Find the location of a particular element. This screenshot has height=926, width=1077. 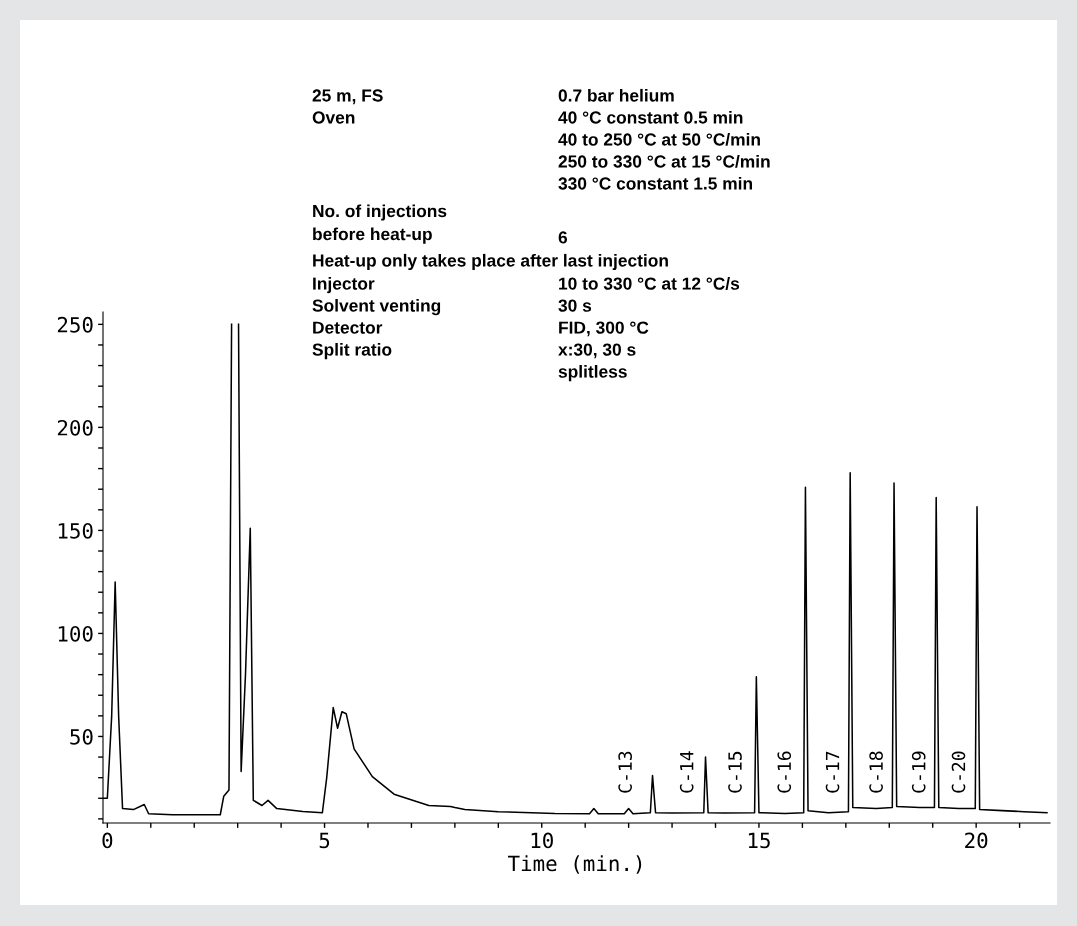

y-tick-label: 100 is located at coordinates (75, 633).